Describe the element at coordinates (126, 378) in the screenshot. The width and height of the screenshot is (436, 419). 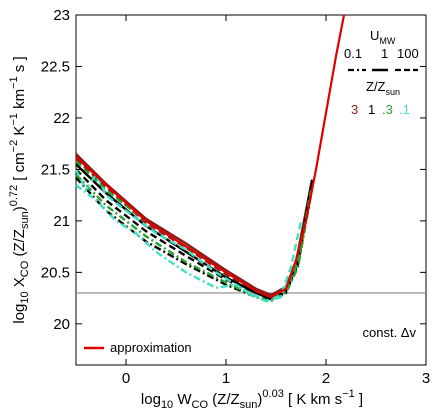
I see `x-tick-label: 0` at that location.